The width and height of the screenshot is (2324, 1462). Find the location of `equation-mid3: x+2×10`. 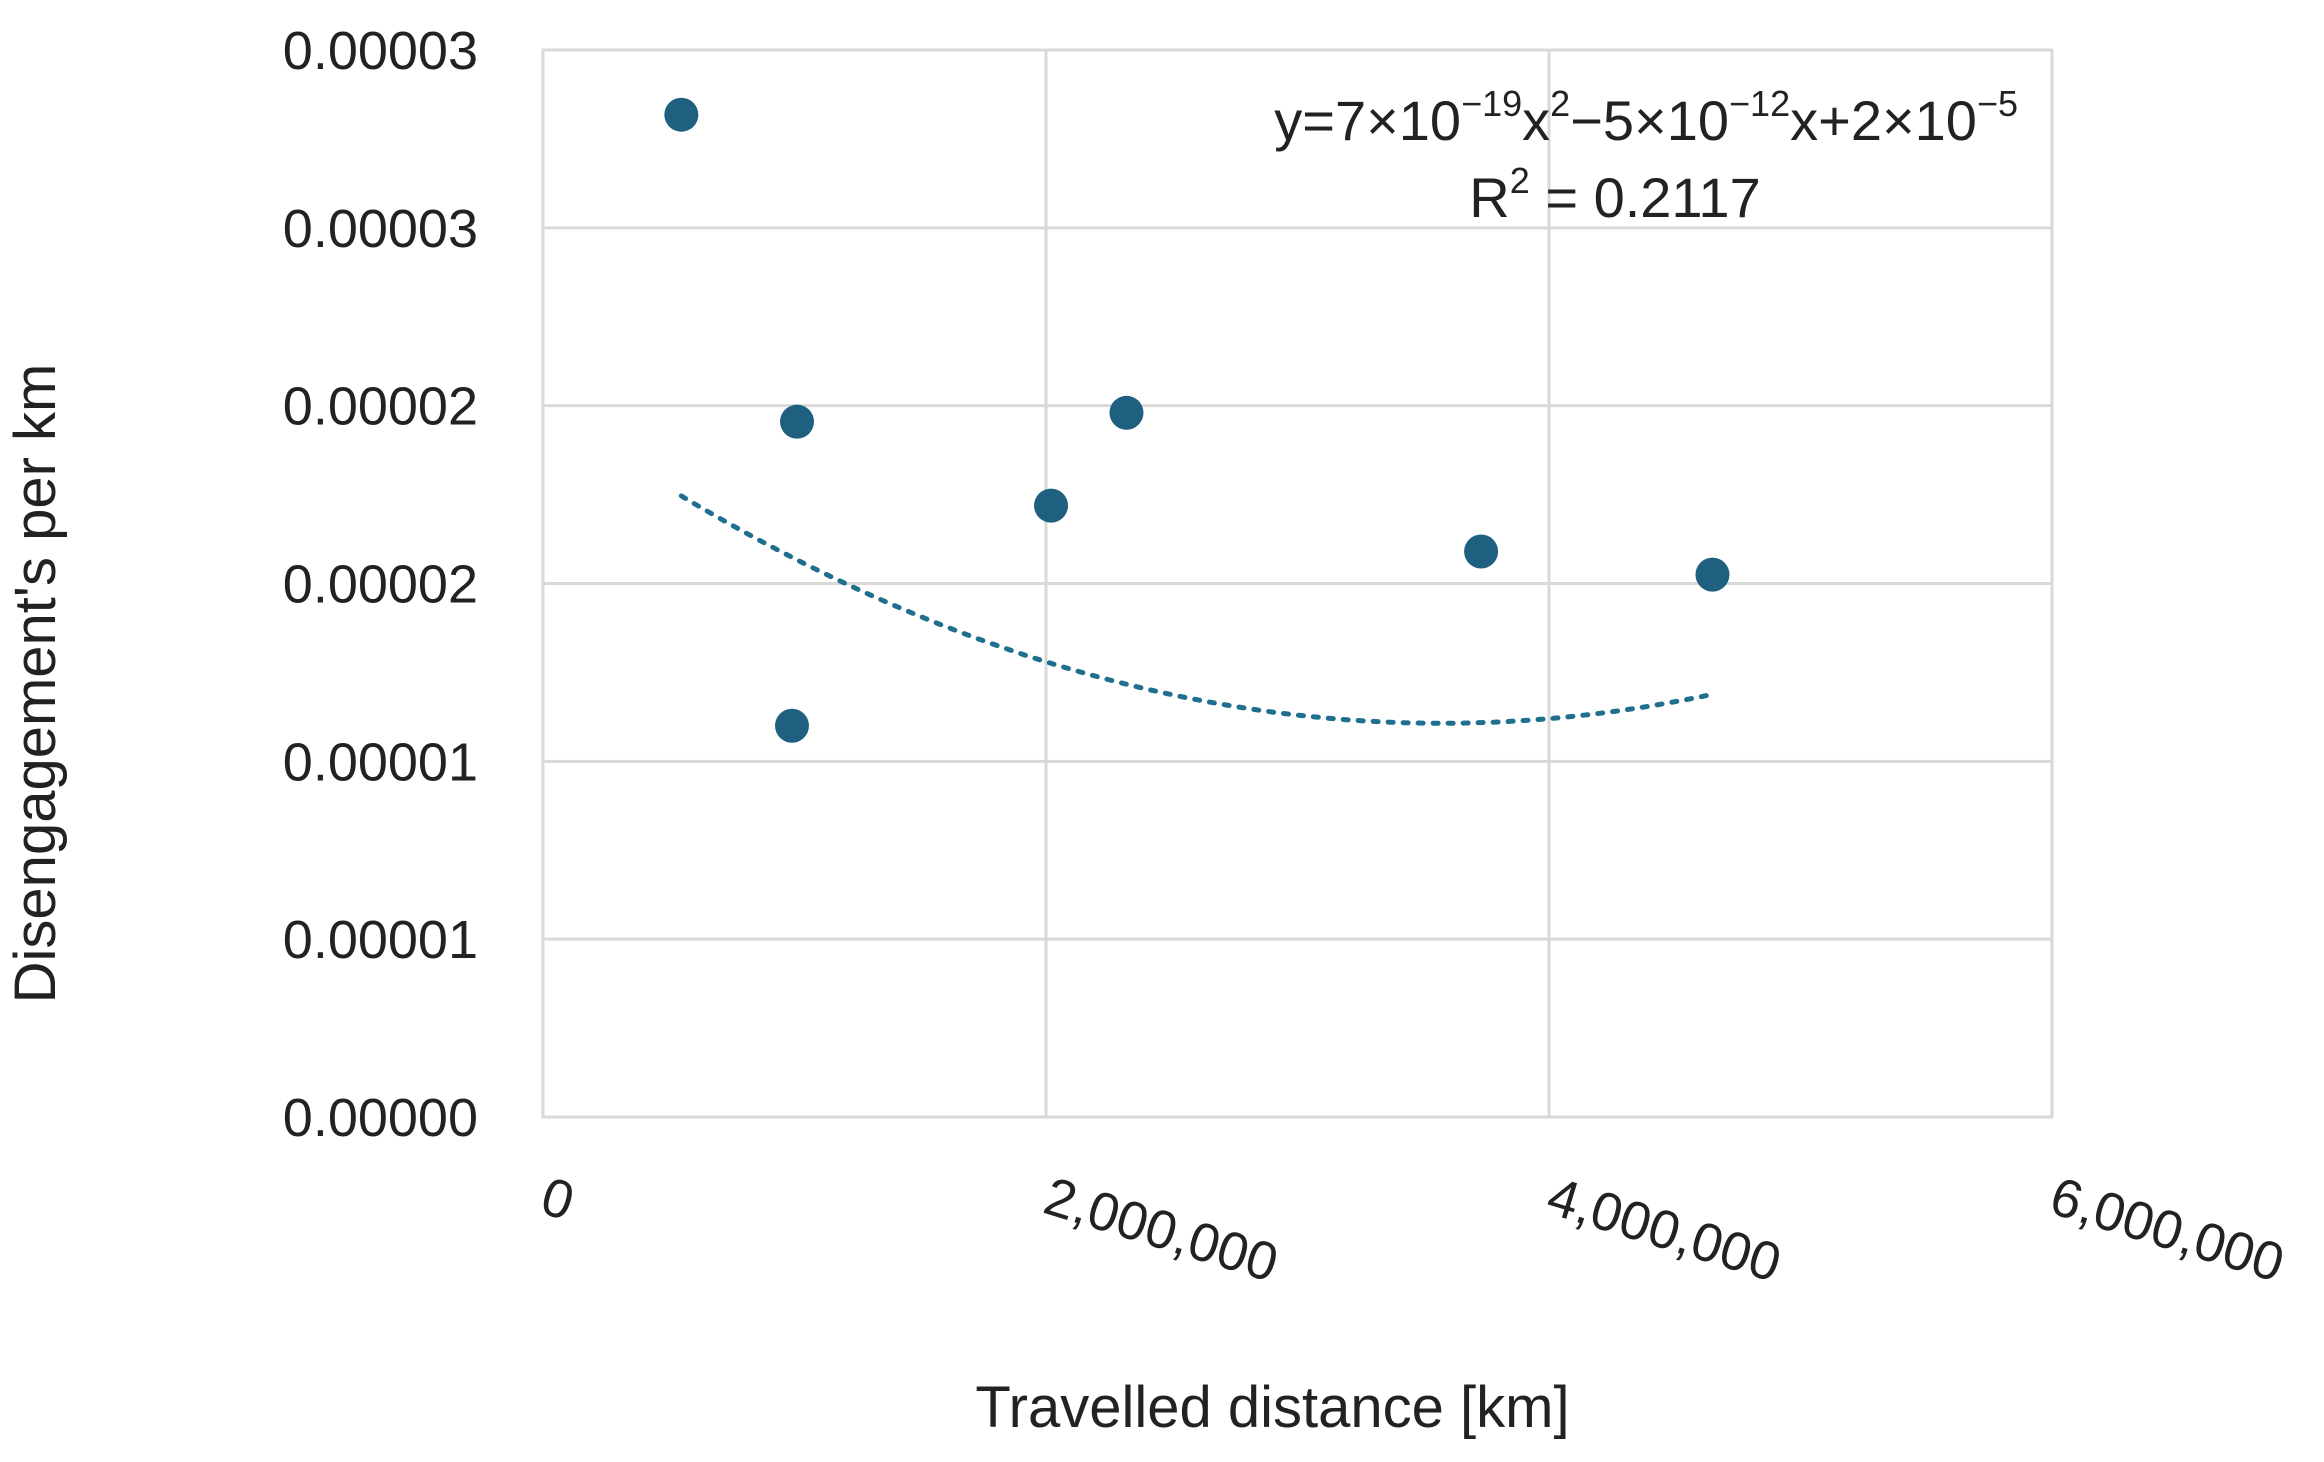

equation-mid3: x+2×10 is located at coordinates (1883, 120).